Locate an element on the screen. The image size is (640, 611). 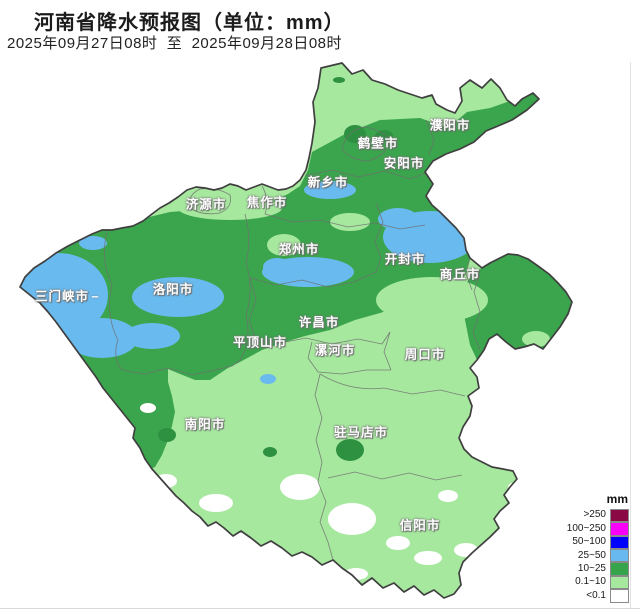
sanmenxia-station-dash: – is located at coordinates (95, 296).